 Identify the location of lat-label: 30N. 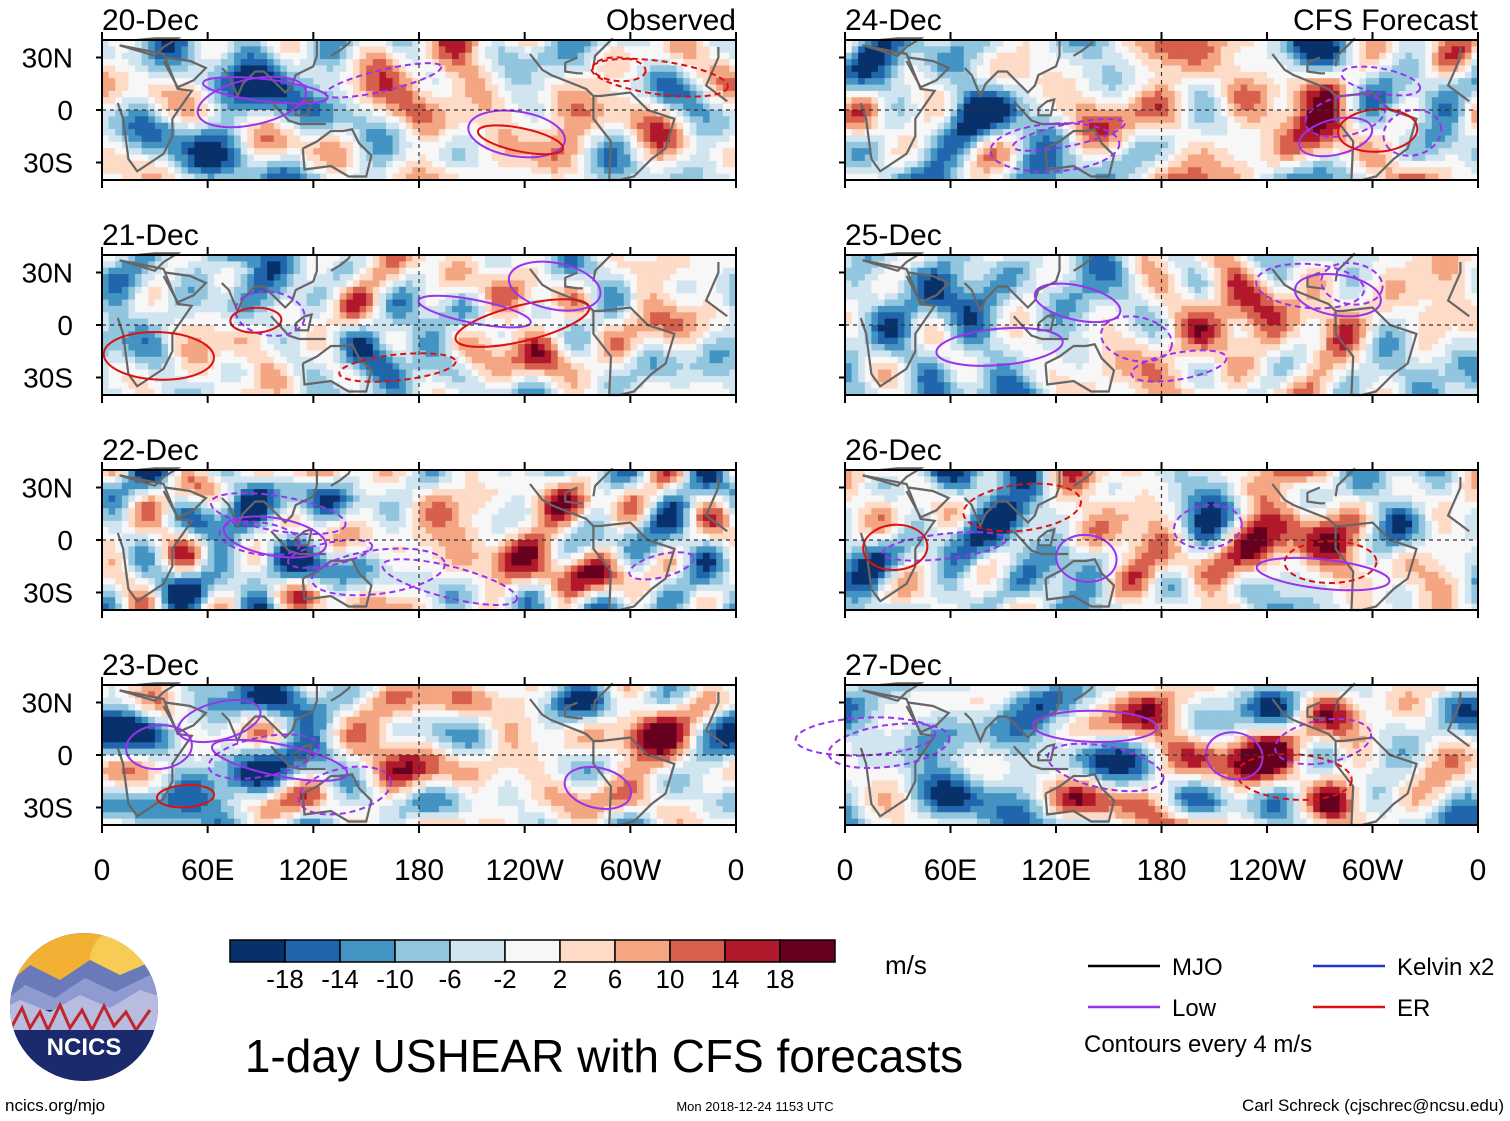
(47, 58).